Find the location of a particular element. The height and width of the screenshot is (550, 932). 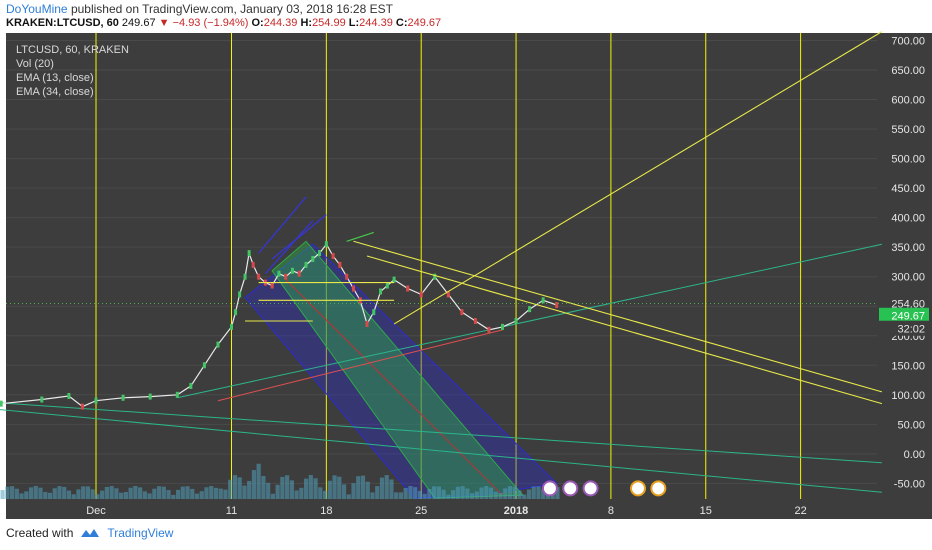

author-link: DoYouMine is located at coordinates (37, 9).